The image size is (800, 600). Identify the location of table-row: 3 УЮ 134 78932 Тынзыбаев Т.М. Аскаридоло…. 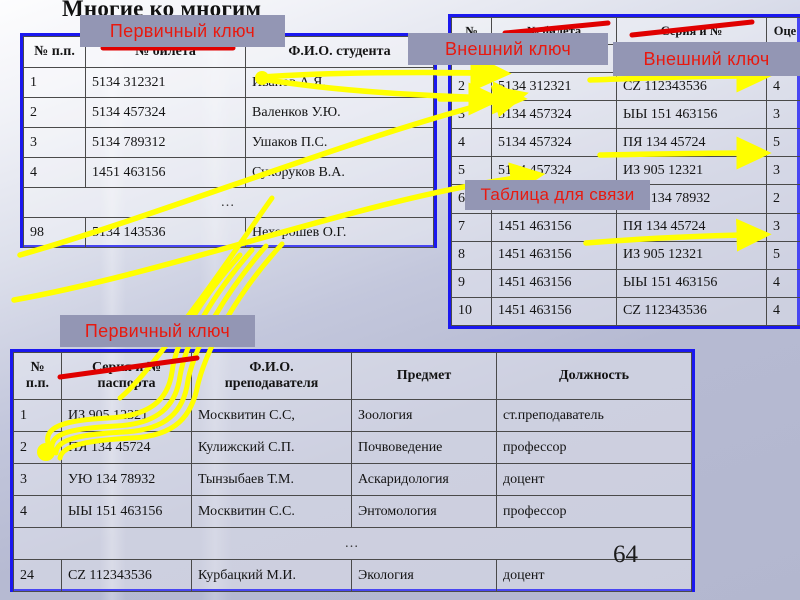
(352, 479).